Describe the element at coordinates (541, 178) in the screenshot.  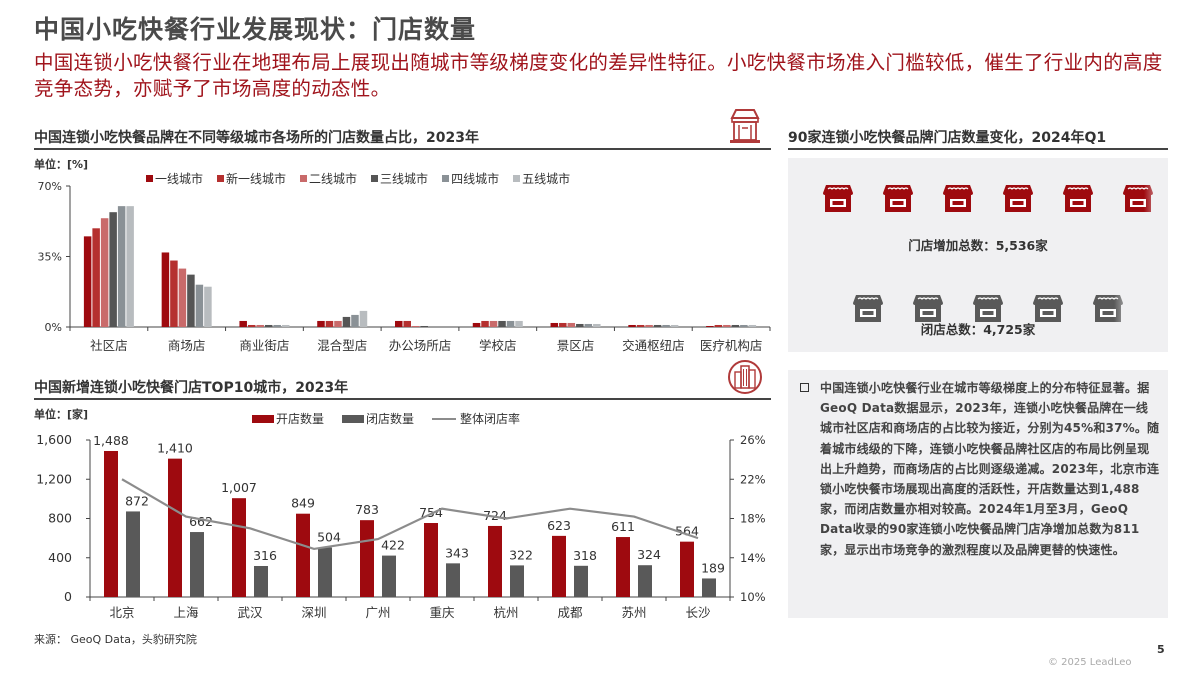
I see `legend-item: 五线城市` at that location.